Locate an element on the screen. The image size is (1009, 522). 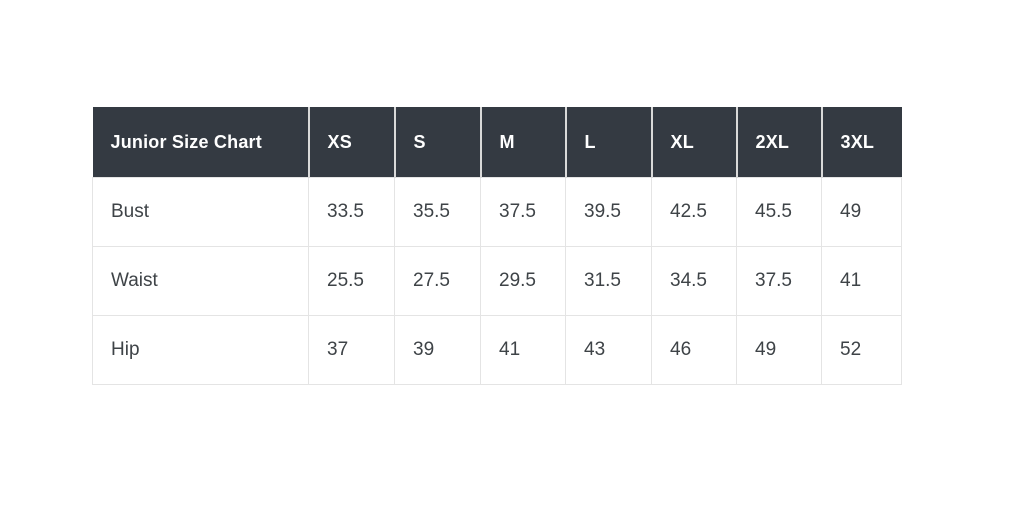
table-row-bust: Bust 33.5 35.5 37.5 39.5 42.5 45.5 49 is located at coordinates (497, 212).